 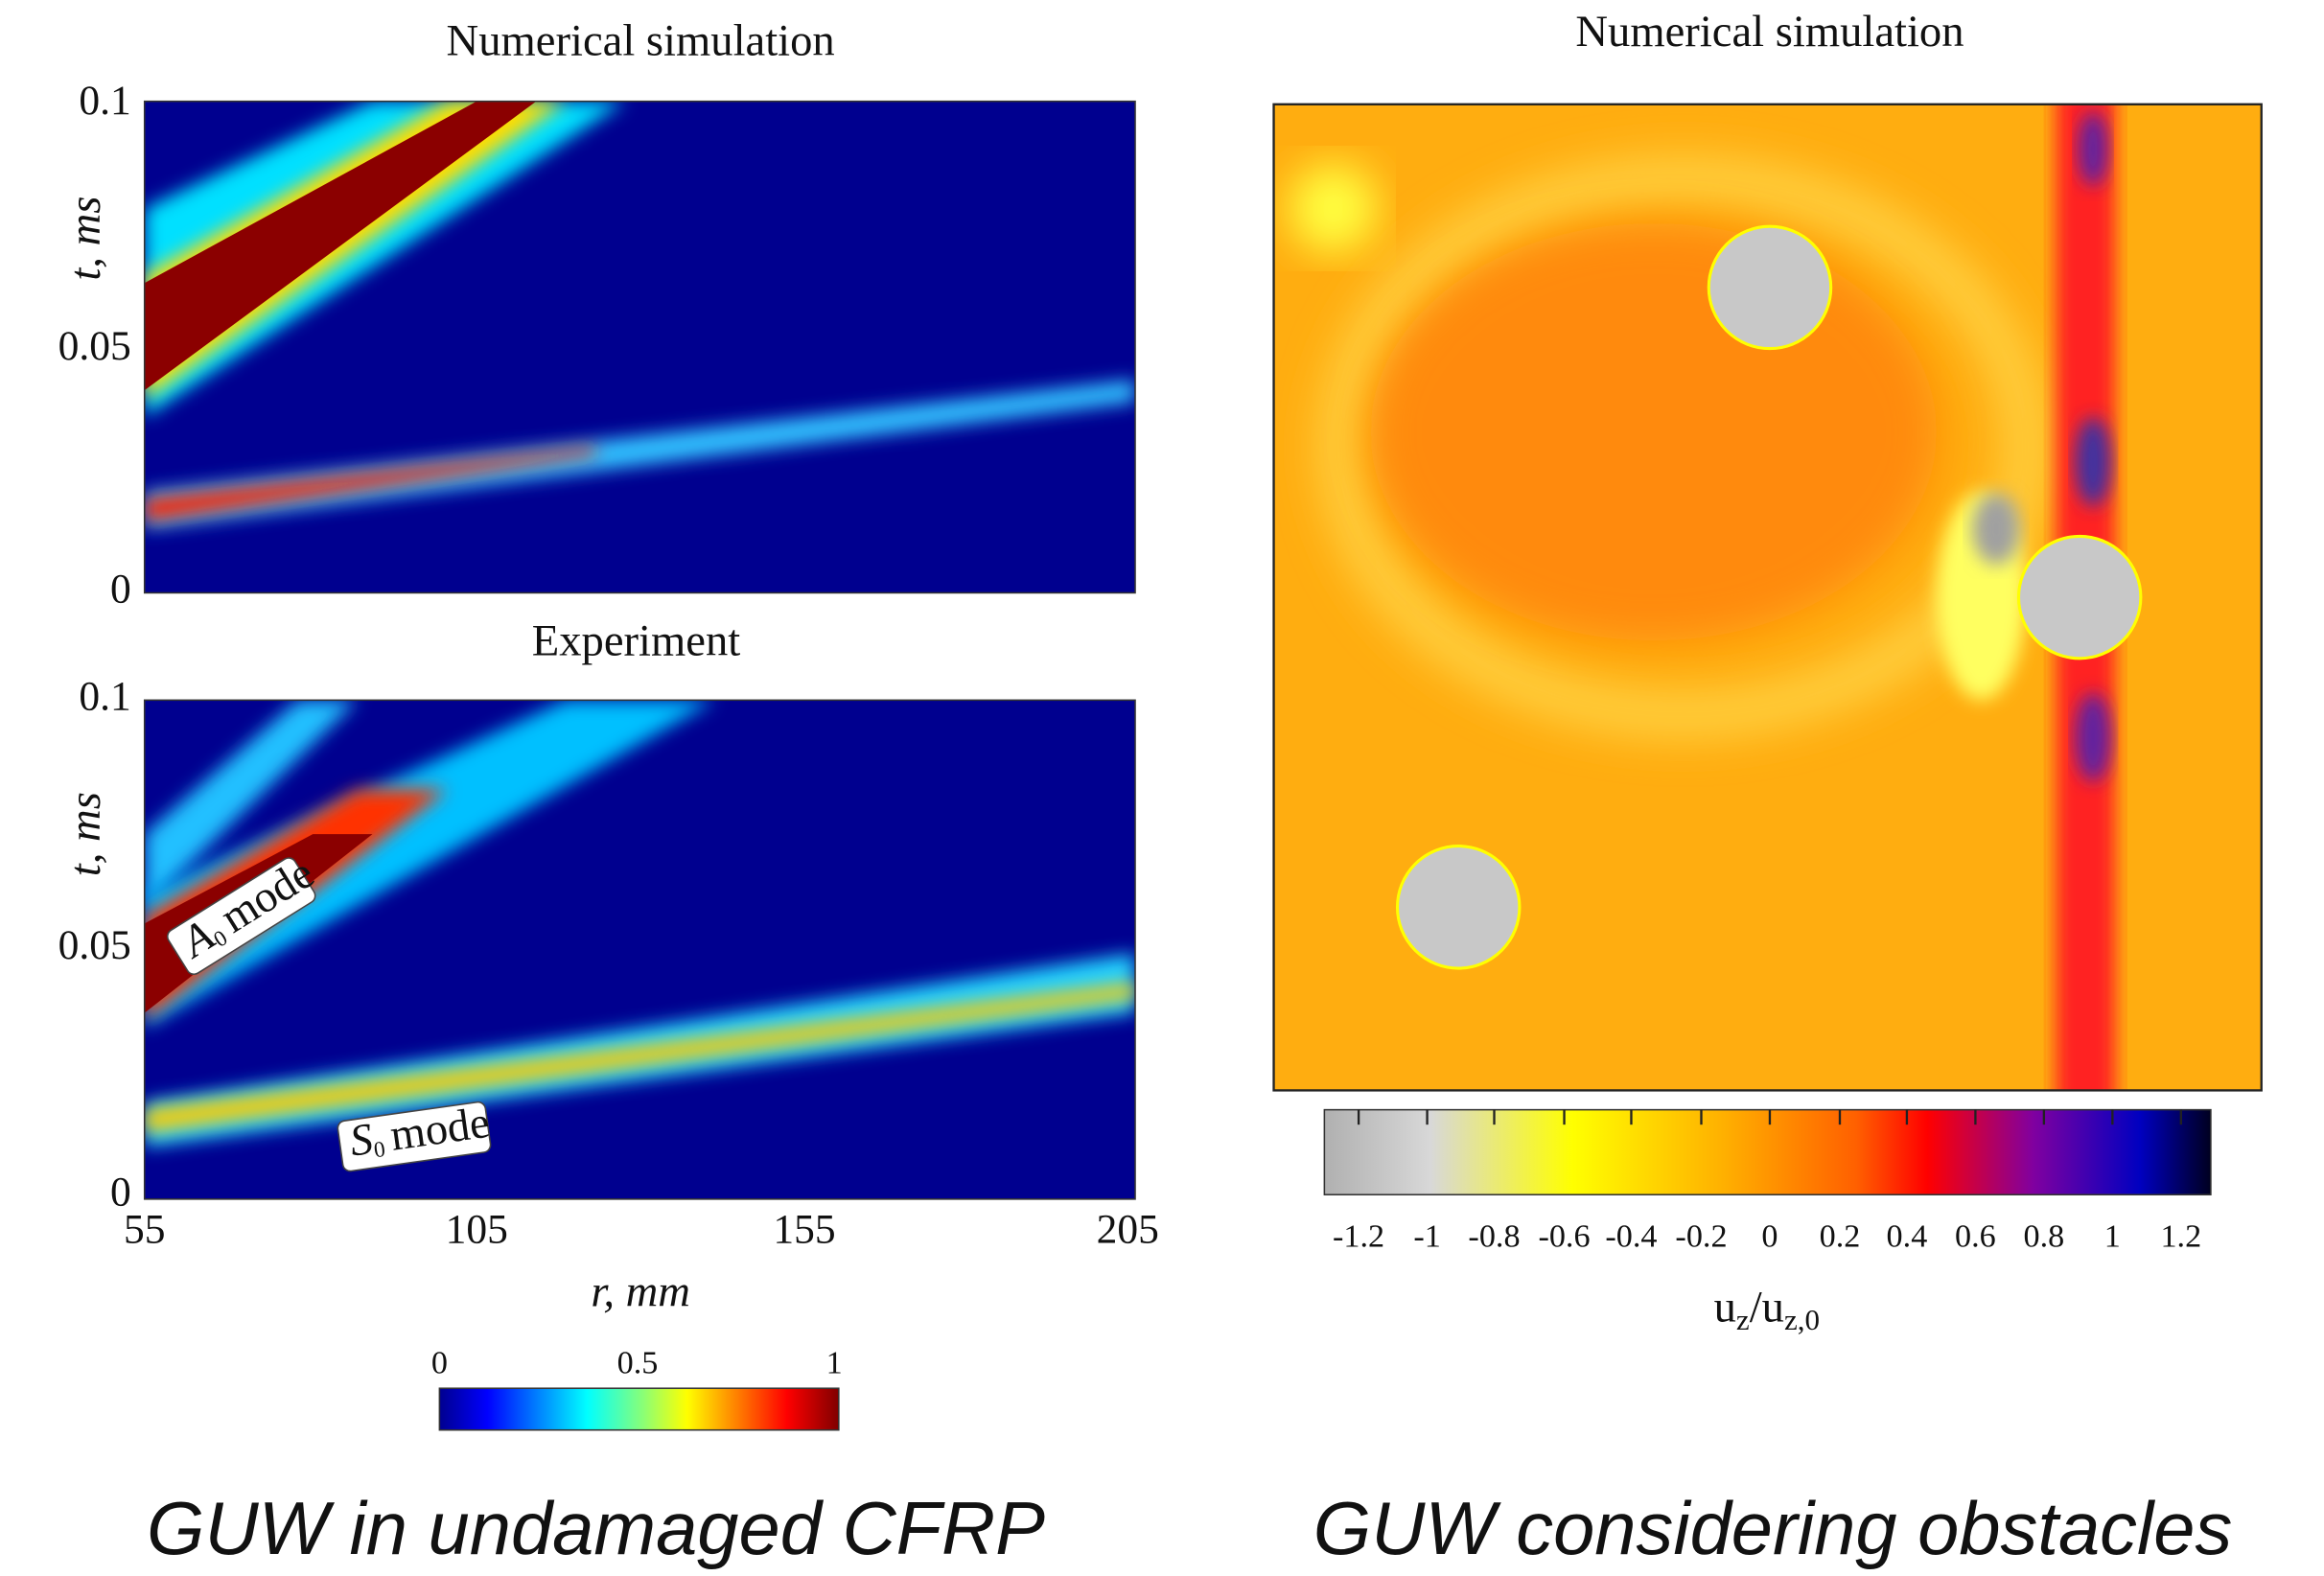 I want to click on label-part: /, so click(x=1756, y=1307).